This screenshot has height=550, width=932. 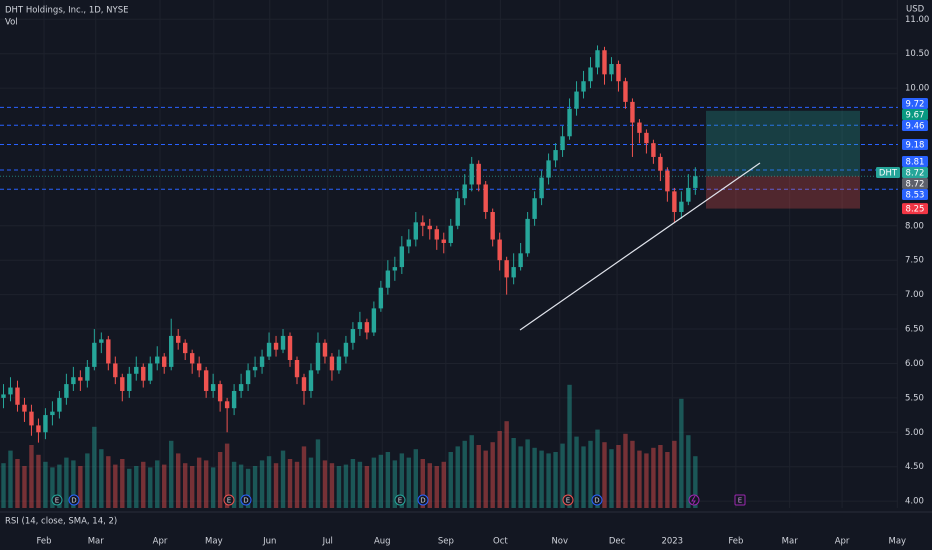 What do you see at coordinates (160, 542) in the screenshot?
I see `x-tick-label: Apr` at bounding box center [160, 542].